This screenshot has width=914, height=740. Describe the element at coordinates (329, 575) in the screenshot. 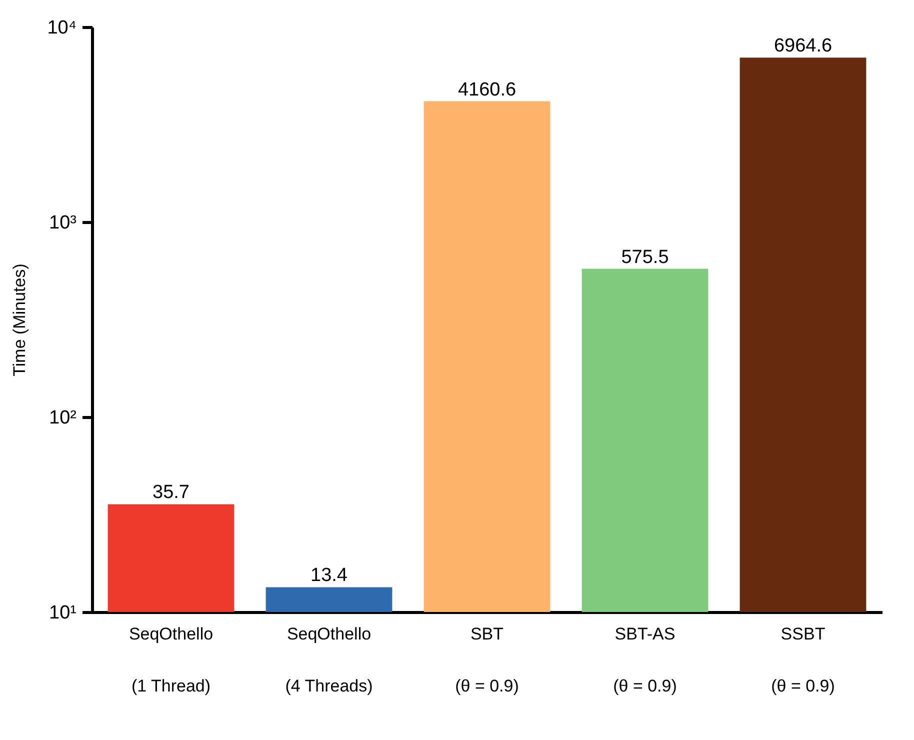

I see `data-label: 13.4` at that location.